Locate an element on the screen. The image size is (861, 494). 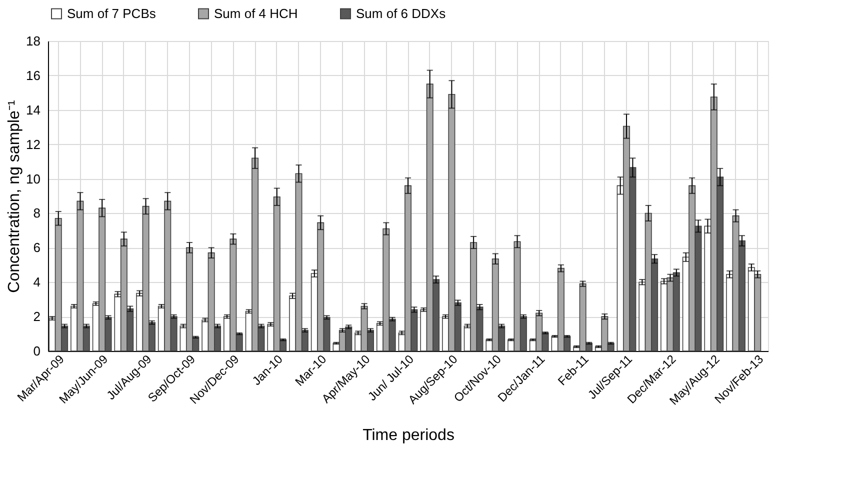
y-tick-label: 0 is located at coordinates (36, 351).